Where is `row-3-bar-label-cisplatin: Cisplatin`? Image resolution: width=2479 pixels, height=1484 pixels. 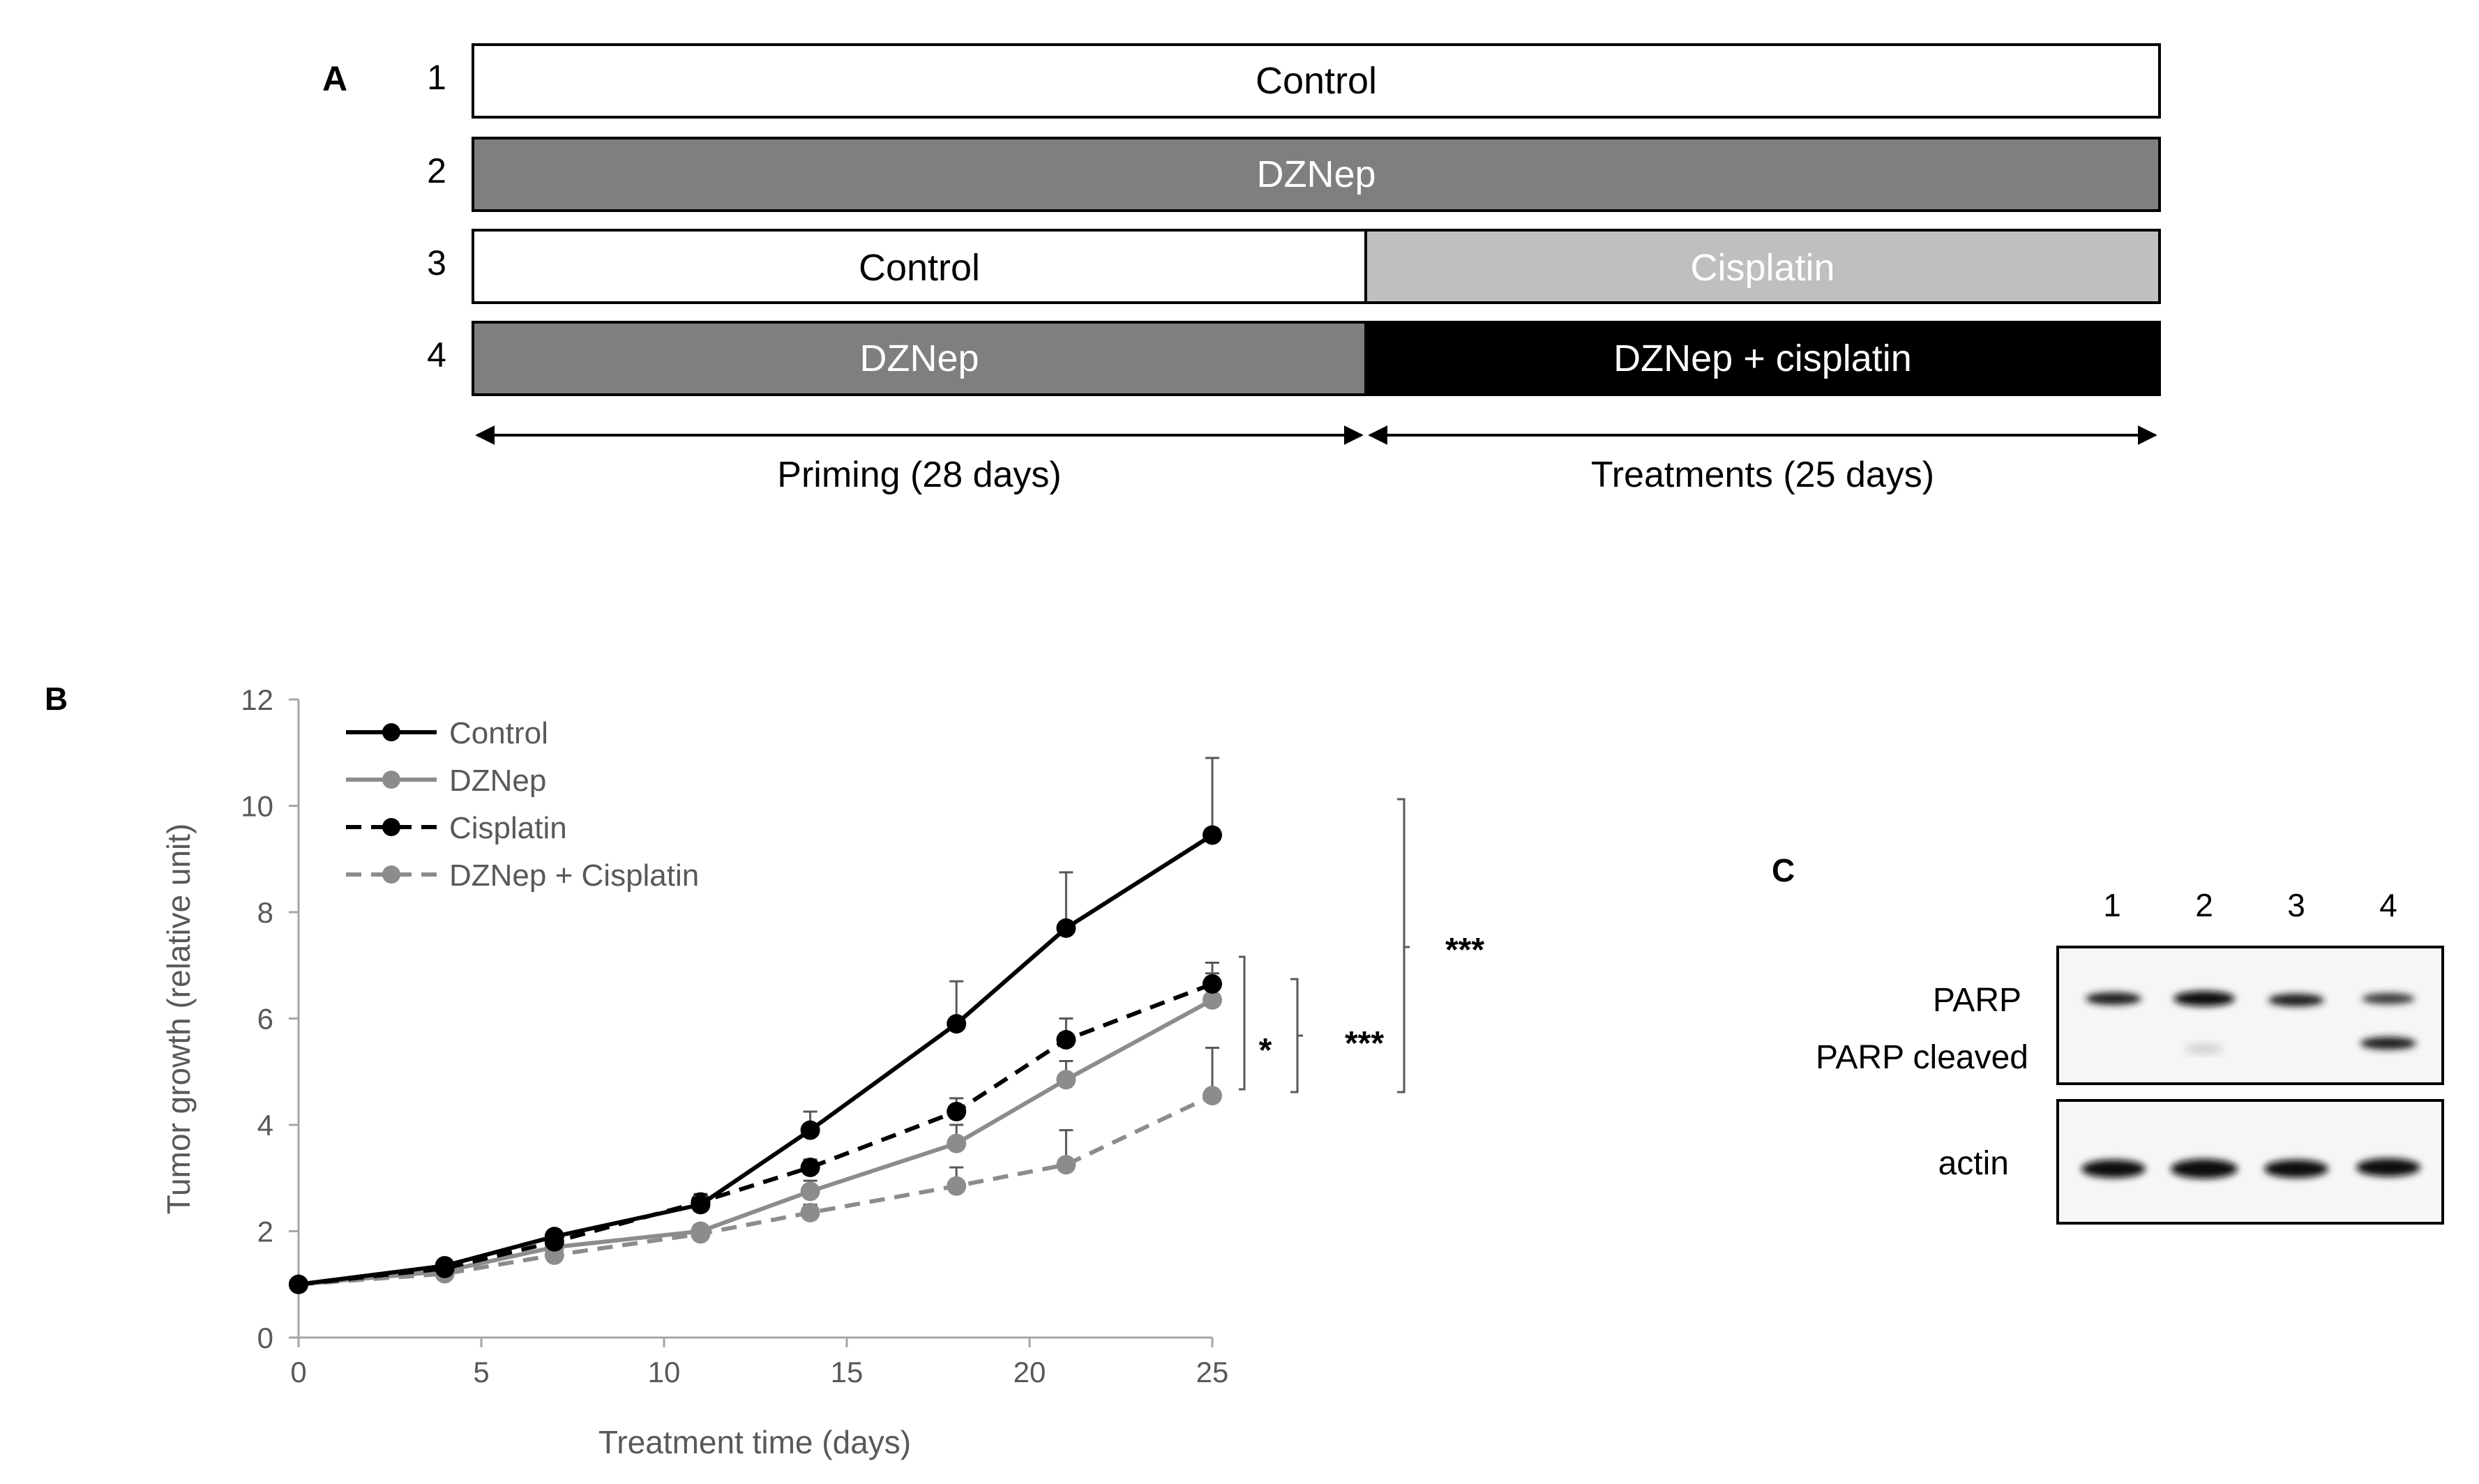 row-3-bar-label-cisplatin: Cisplatin is located at coordinates (1762, 268).